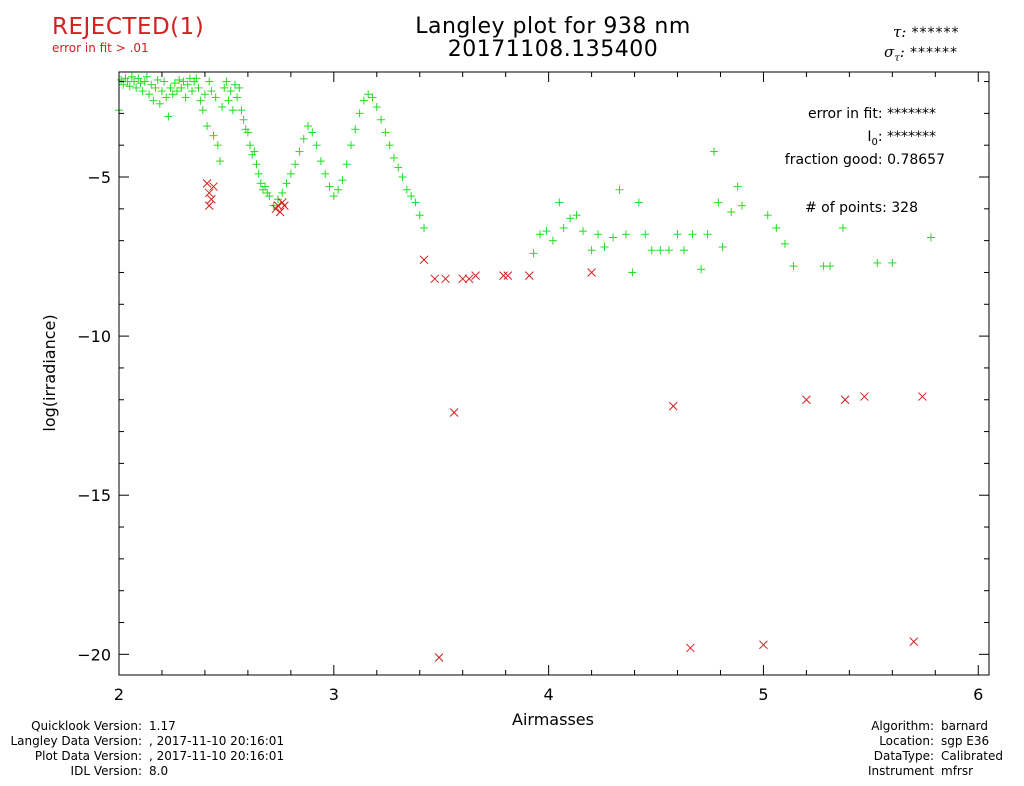  I want to click on footer-right-row: DataType: Calibrated, so click(932, 756).